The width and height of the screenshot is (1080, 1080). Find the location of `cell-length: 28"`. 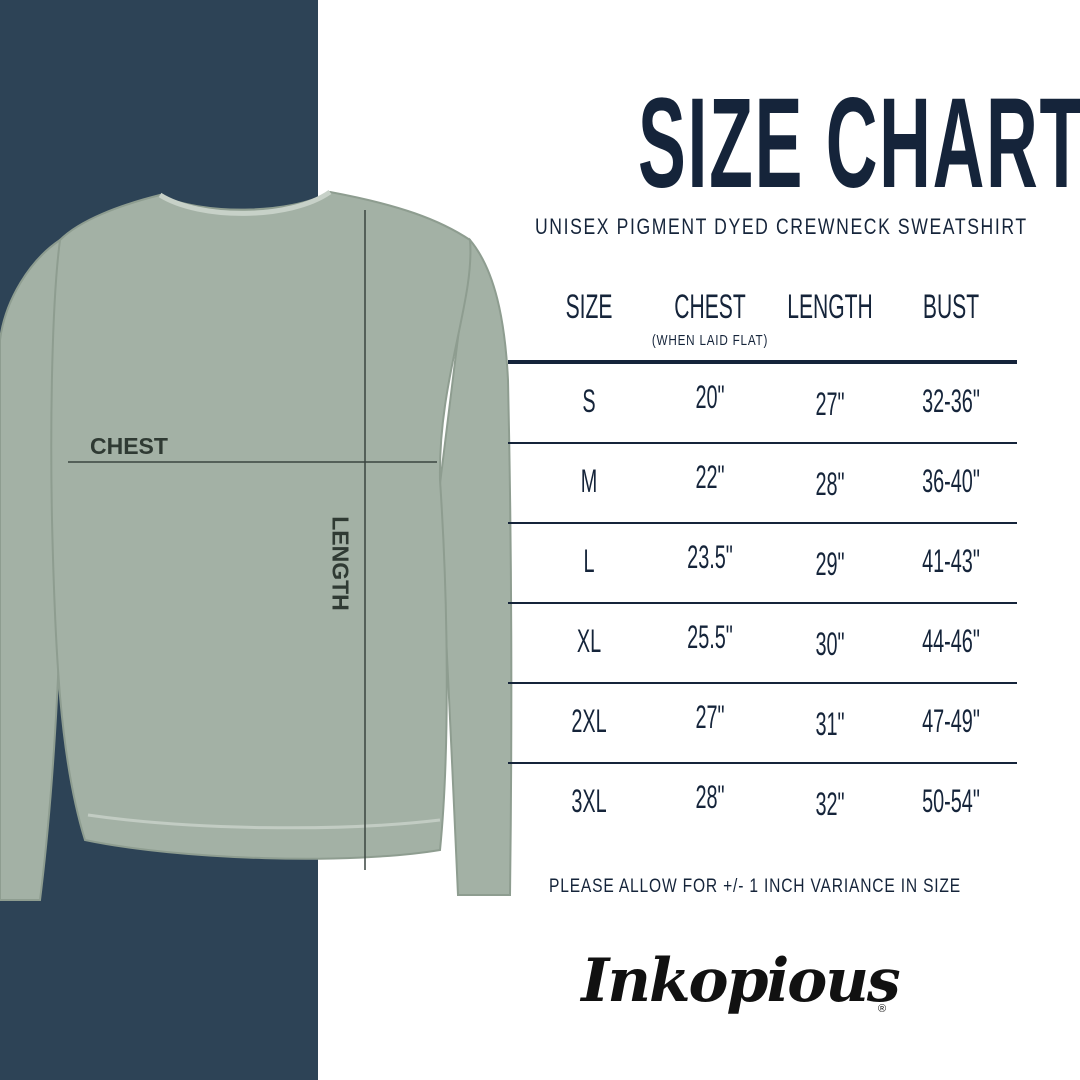

cell-length: 28" is located at coordinates (830, 484).